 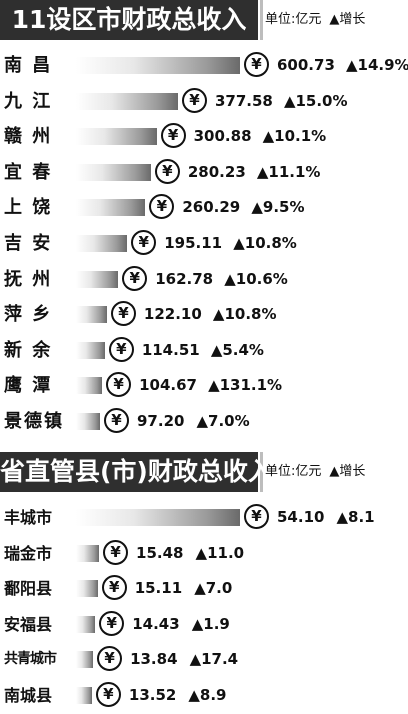 What do you see at coordinates (245, 385) in the screenshot?
I see `growth-label: ▲131.1%` at bounding box center [245, 385].